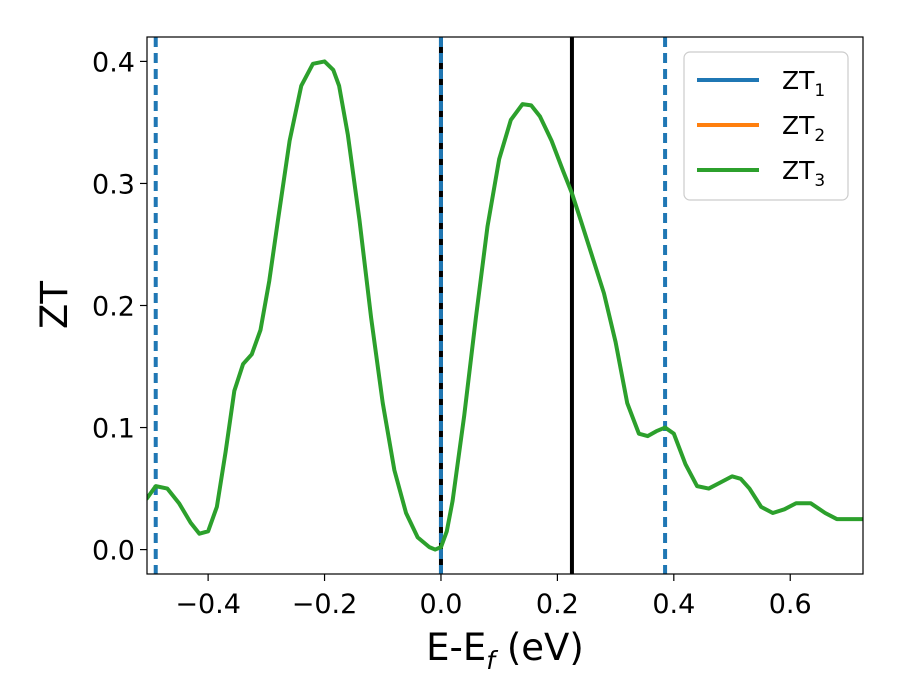 The width and height of the screenshot is (900, 700). I want to click on x-tick-label: −0.4, so click(208, 604).